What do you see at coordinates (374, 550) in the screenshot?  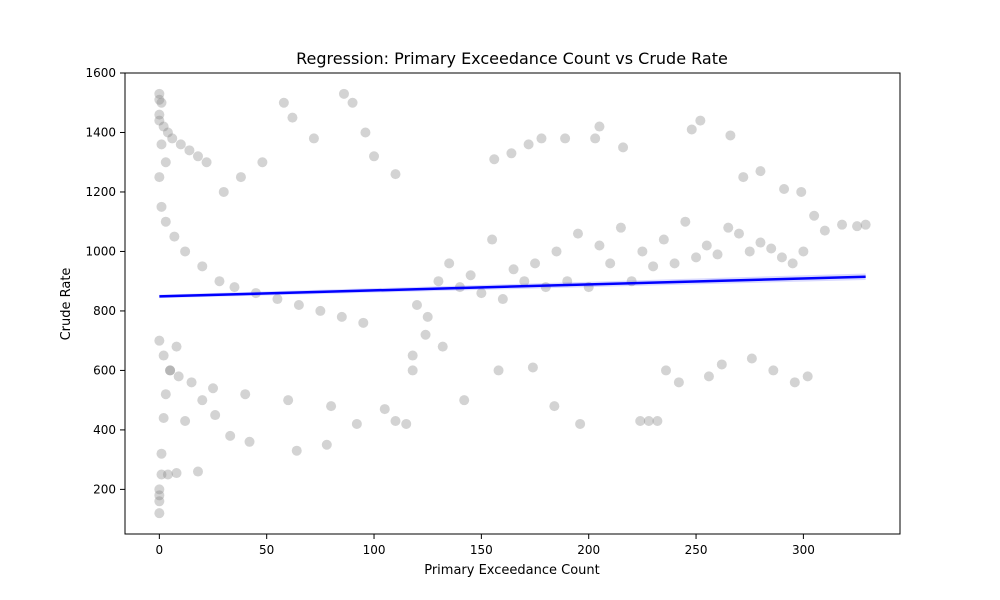 I see `x-tick-label: 100` at bounding box center [374, 550].